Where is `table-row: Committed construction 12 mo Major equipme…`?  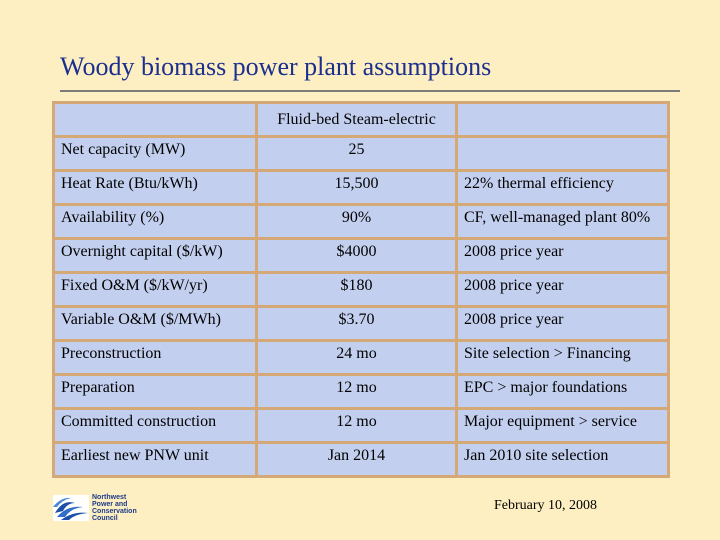
table-row: Committed construction 12 mo Major equipme… is located at coordinates (361, 425).